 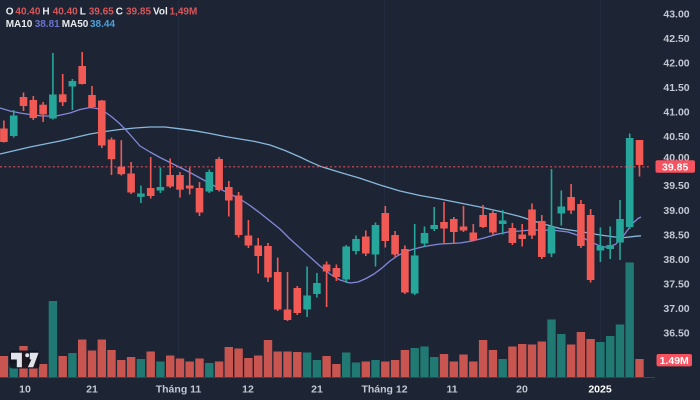 What do you see at coordinates (10, 11) in the screenshot?
I see `svg-text: O` at bounding box center [10, 11].